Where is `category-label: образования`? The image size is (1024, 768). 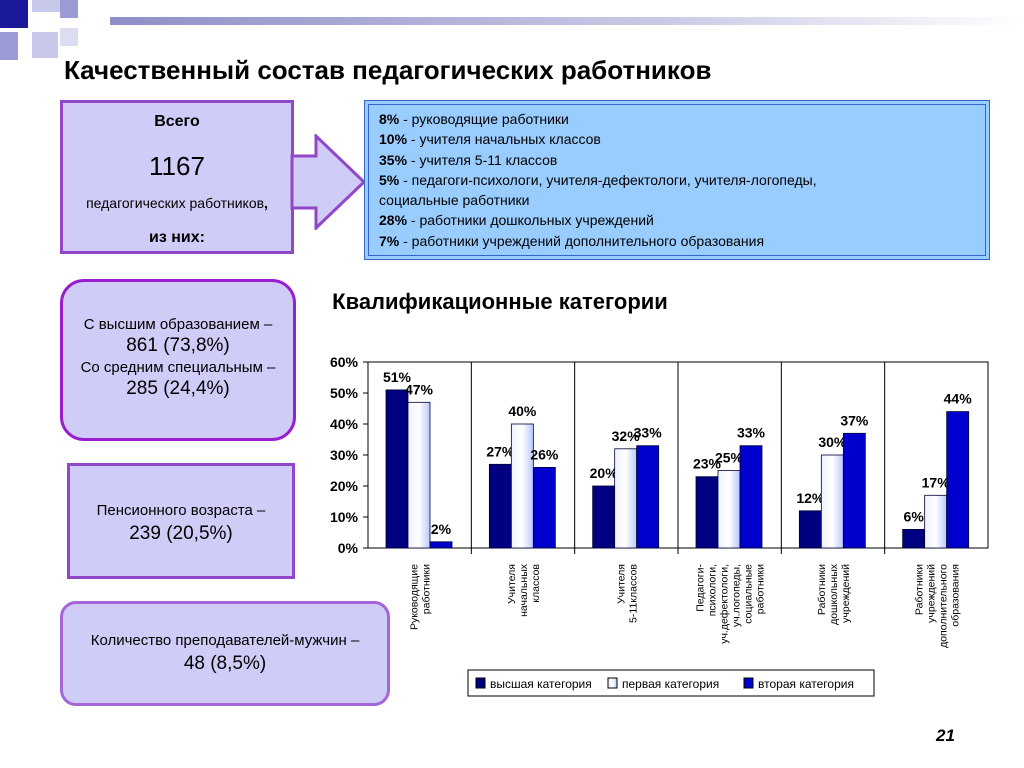 category-label: образования is located at coordinates (955, 595).